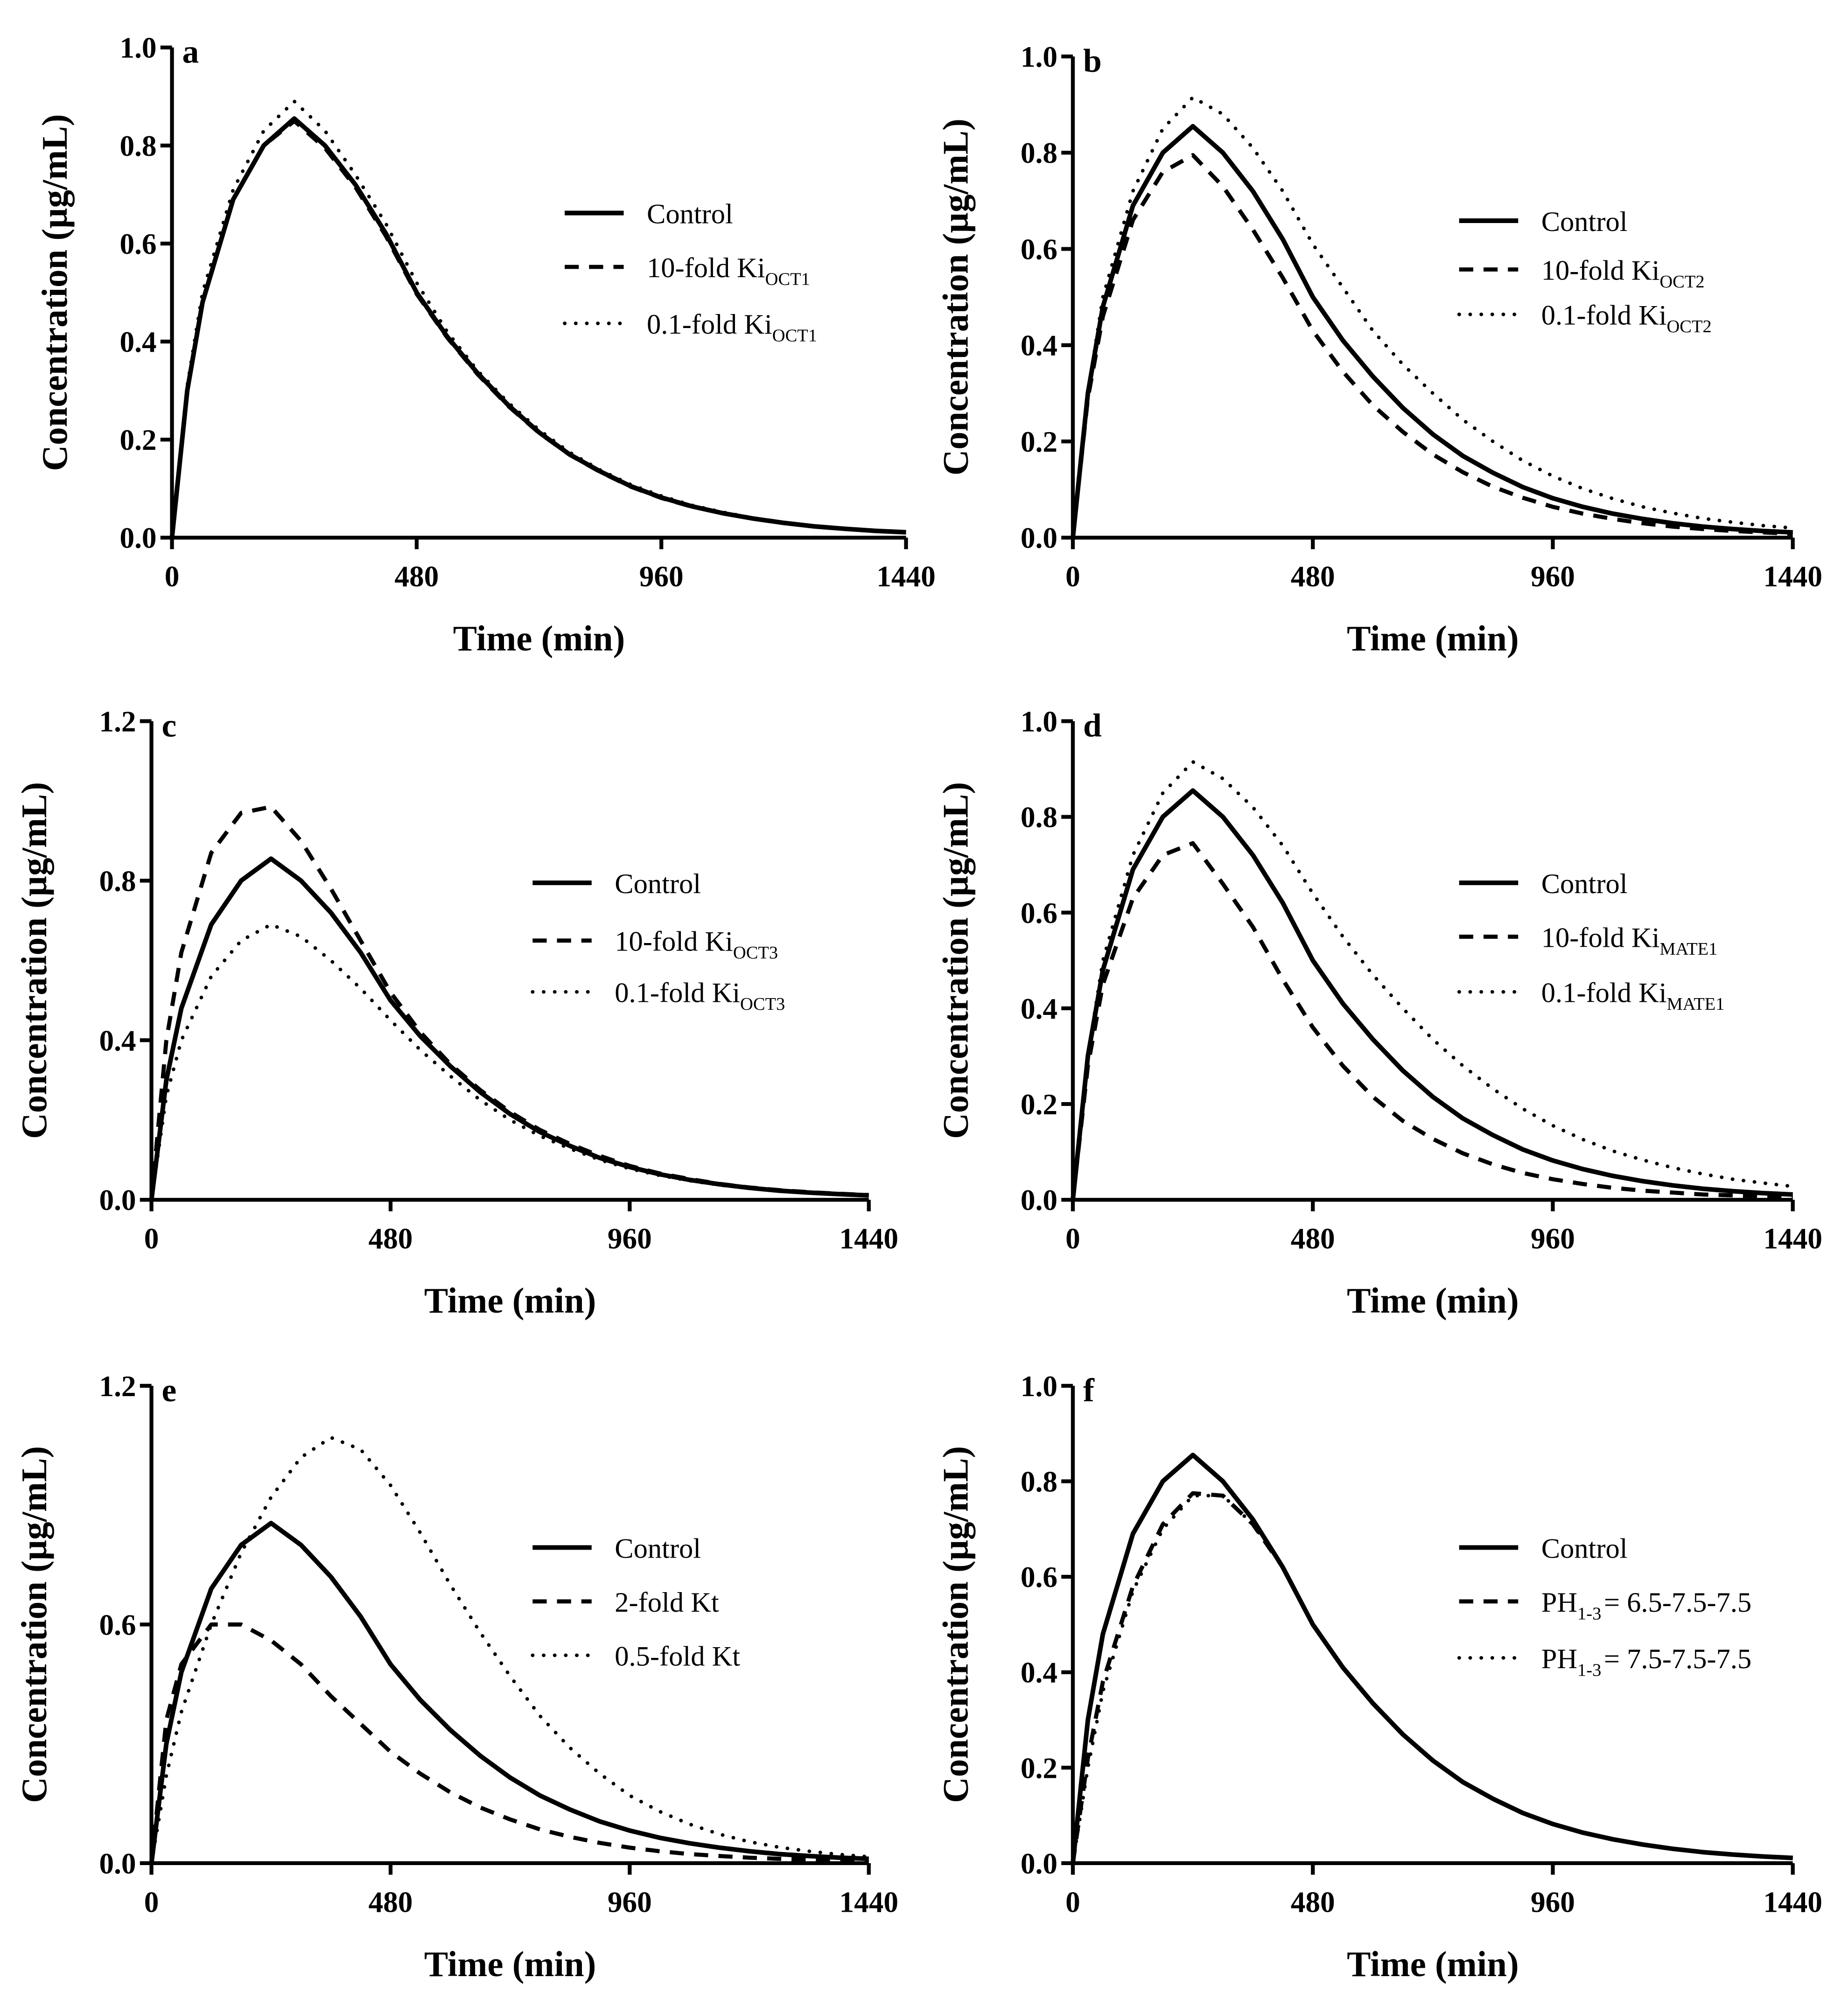  Describe the element at coordinates (700, 996) in the screenshot. I see `legend-label: 0.1-fold KiOCT3` at that location.